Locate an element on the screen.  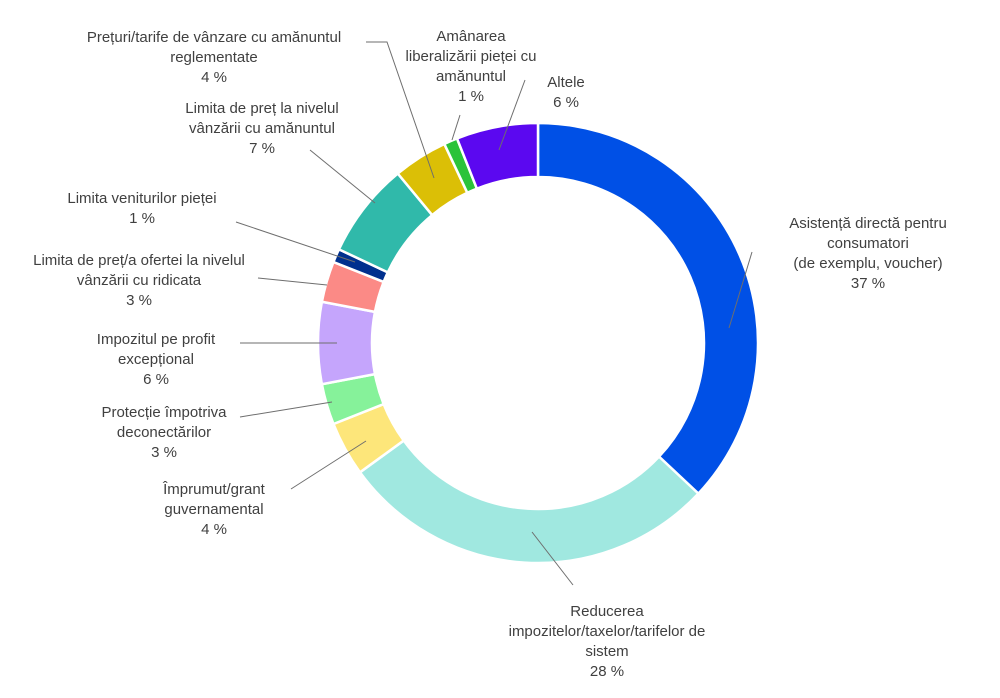
slice-label-6: Limita veniturilor pieței 1 % is located at coordinates (141, 208).